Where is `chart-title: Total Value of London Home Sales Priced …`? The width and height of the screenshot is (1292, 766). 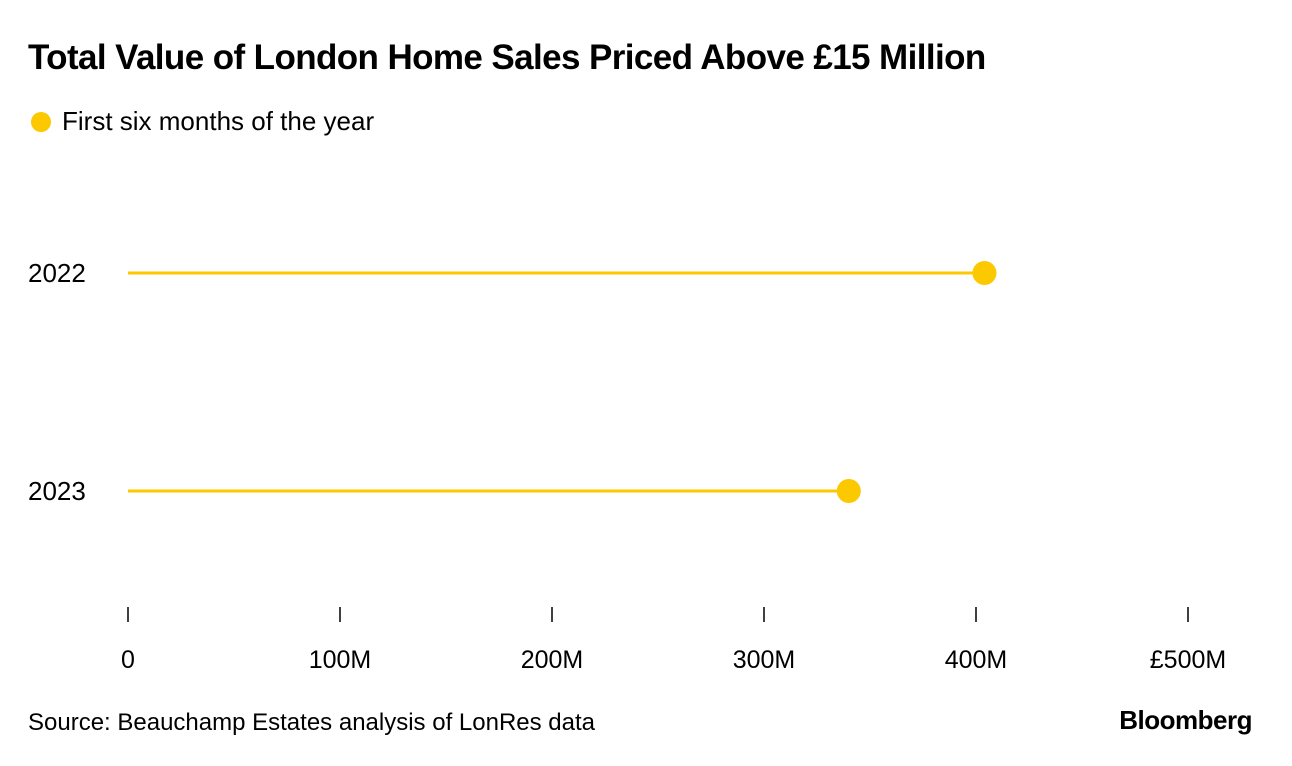
chart-title: Total Value of London Home Sales Priced … is located at coordinates (507, 57).